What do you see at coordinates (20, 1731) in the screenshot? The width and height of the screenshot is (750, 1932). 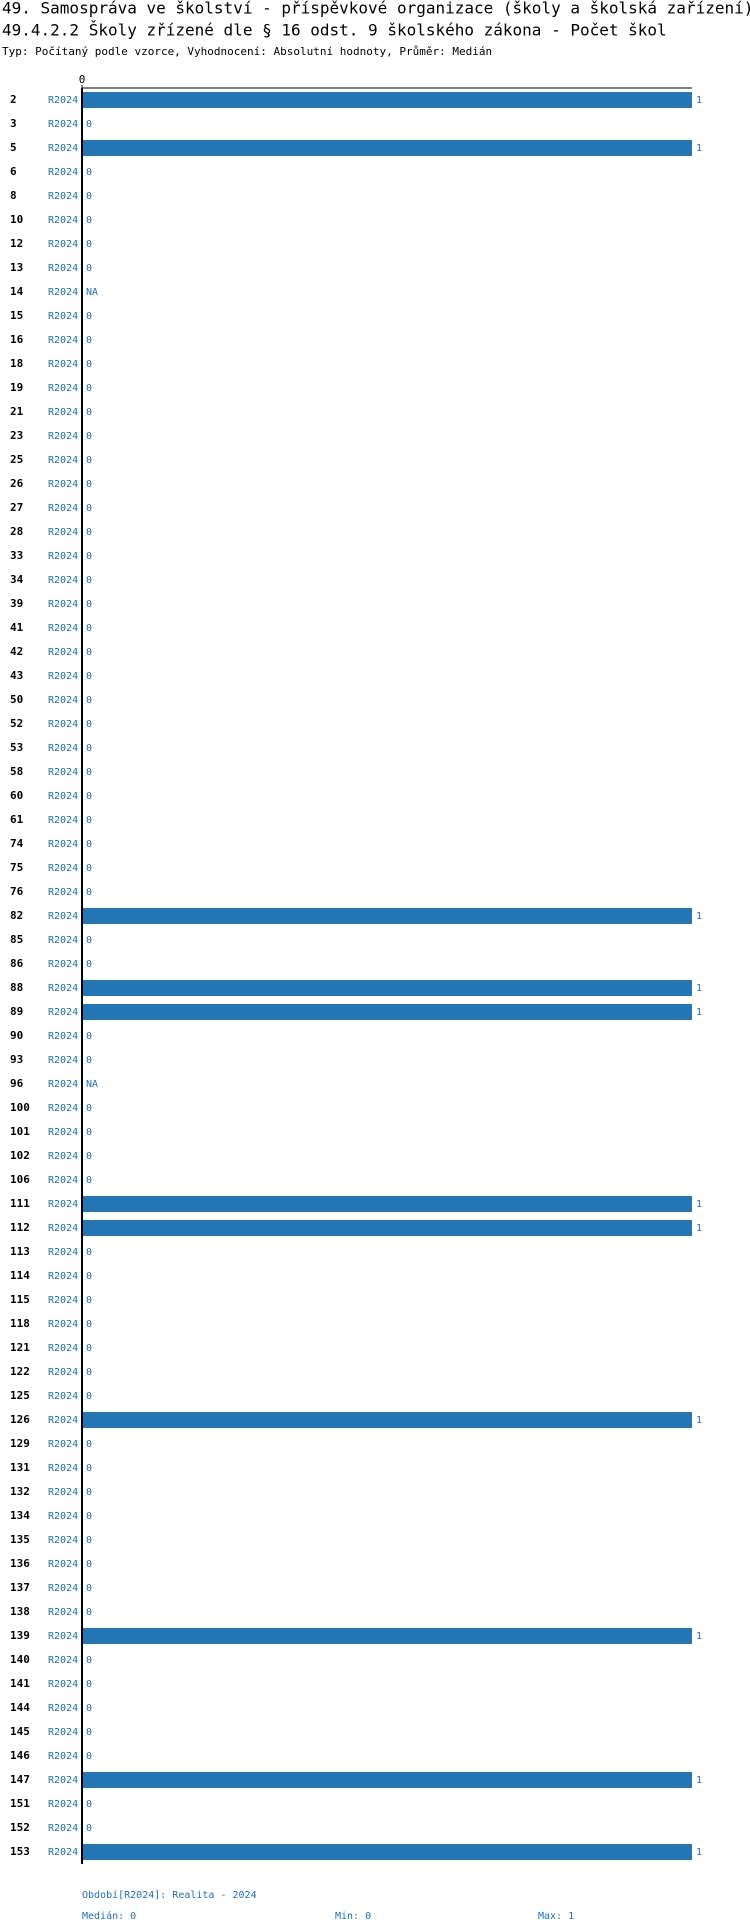 I see `category-label: 145` at bounding box center [20, 1731].